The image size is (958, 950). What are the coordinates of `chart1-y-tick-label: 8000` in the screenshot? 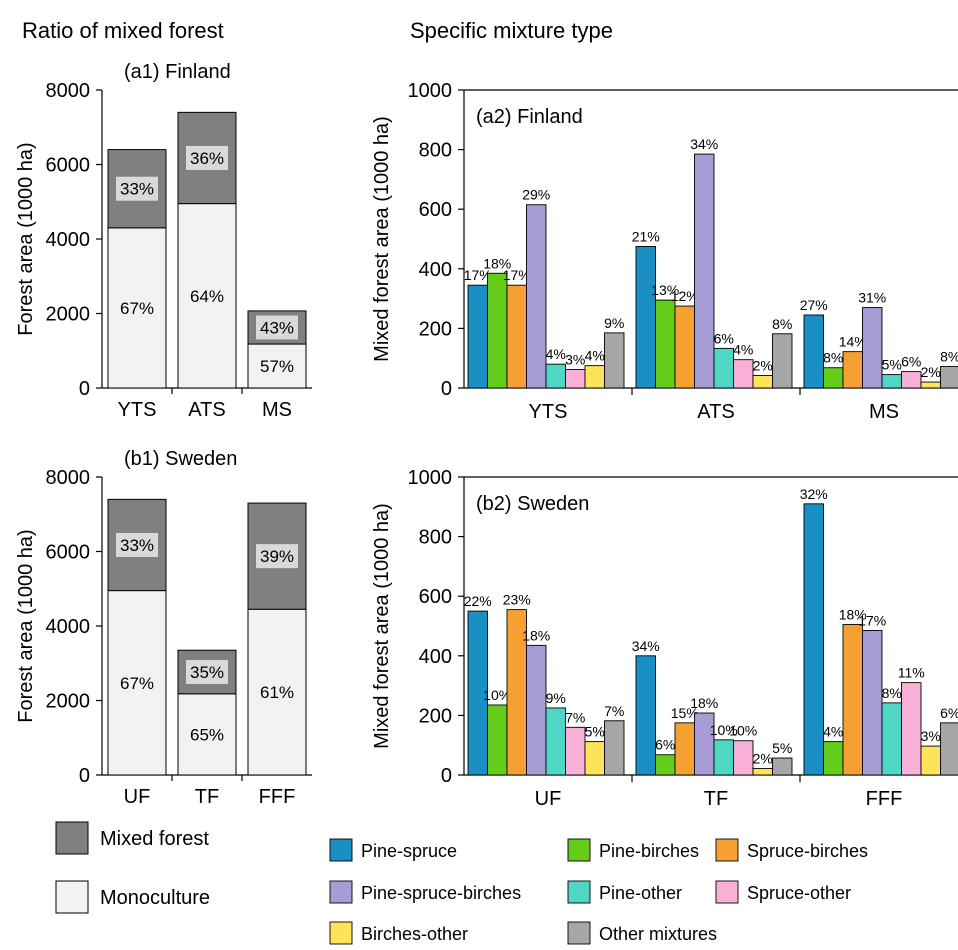 It's located at (68, 91).